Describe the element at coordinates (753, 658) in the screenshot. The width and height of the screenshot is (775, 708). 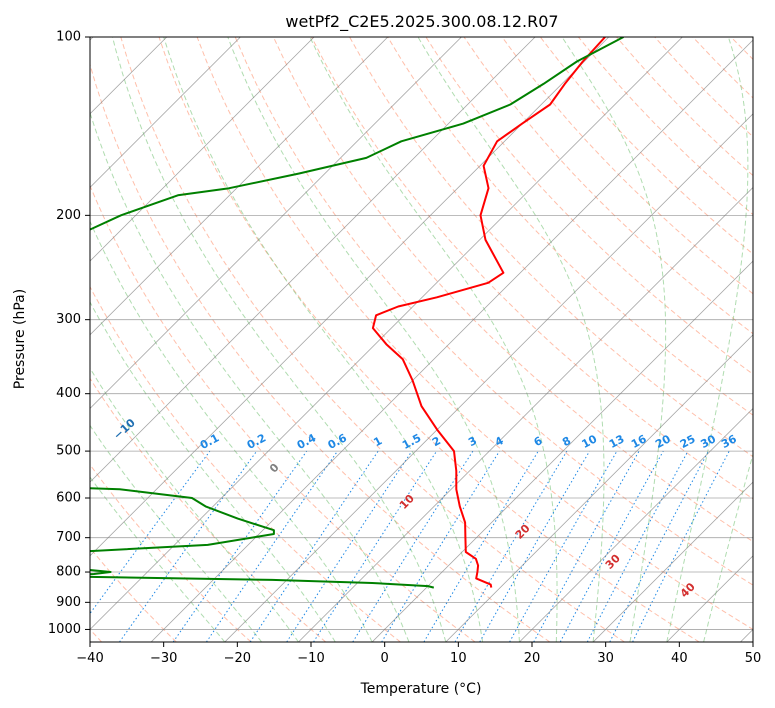
I see `x-tick-label: 50` at that location.